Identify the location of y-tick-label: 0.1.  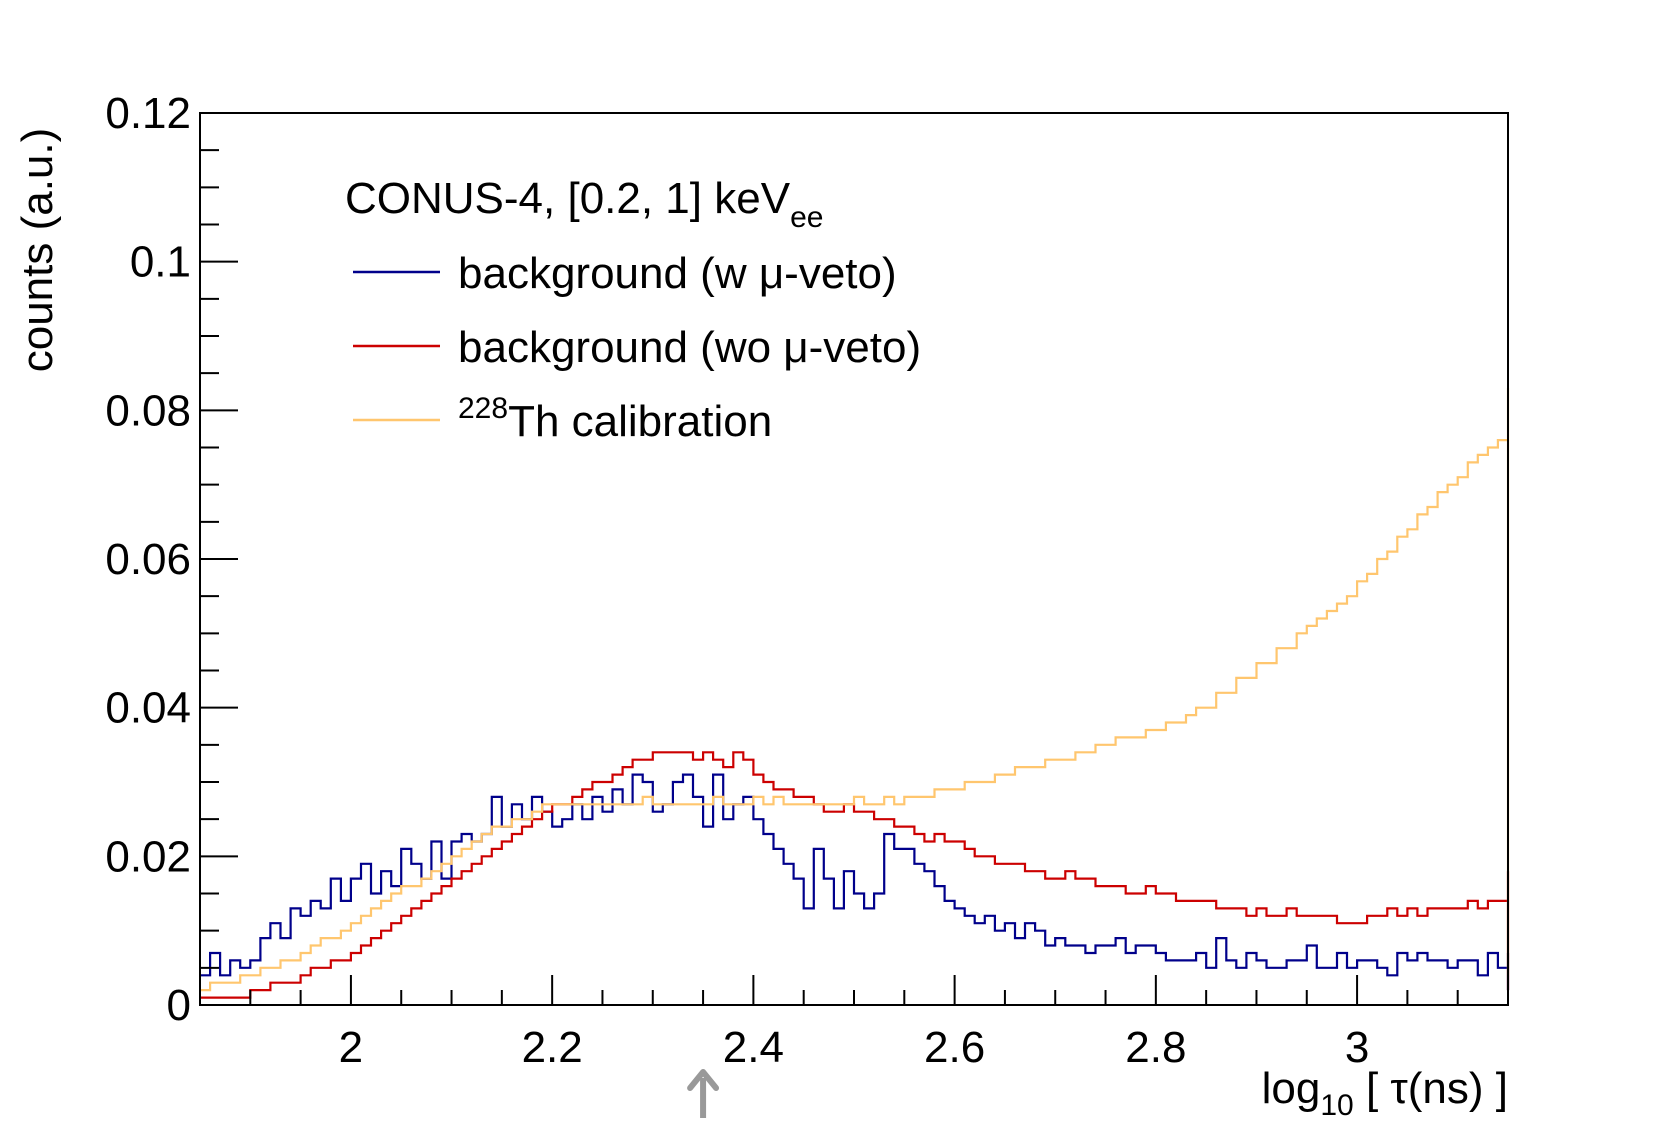
(160, 262).